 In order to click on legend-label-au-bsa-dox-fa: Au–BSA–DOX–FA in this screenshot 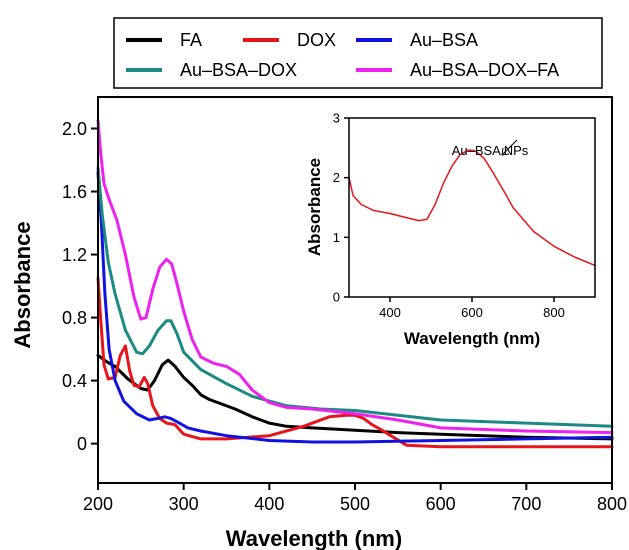, I will do `click(484, 70)`.